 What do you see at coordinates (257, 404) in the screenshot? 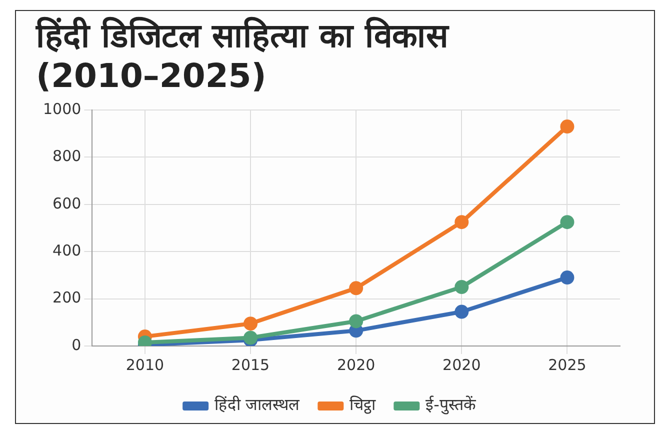
I see `legend-label: हिंदी जालस्थल` at bounding box center [257, 404].